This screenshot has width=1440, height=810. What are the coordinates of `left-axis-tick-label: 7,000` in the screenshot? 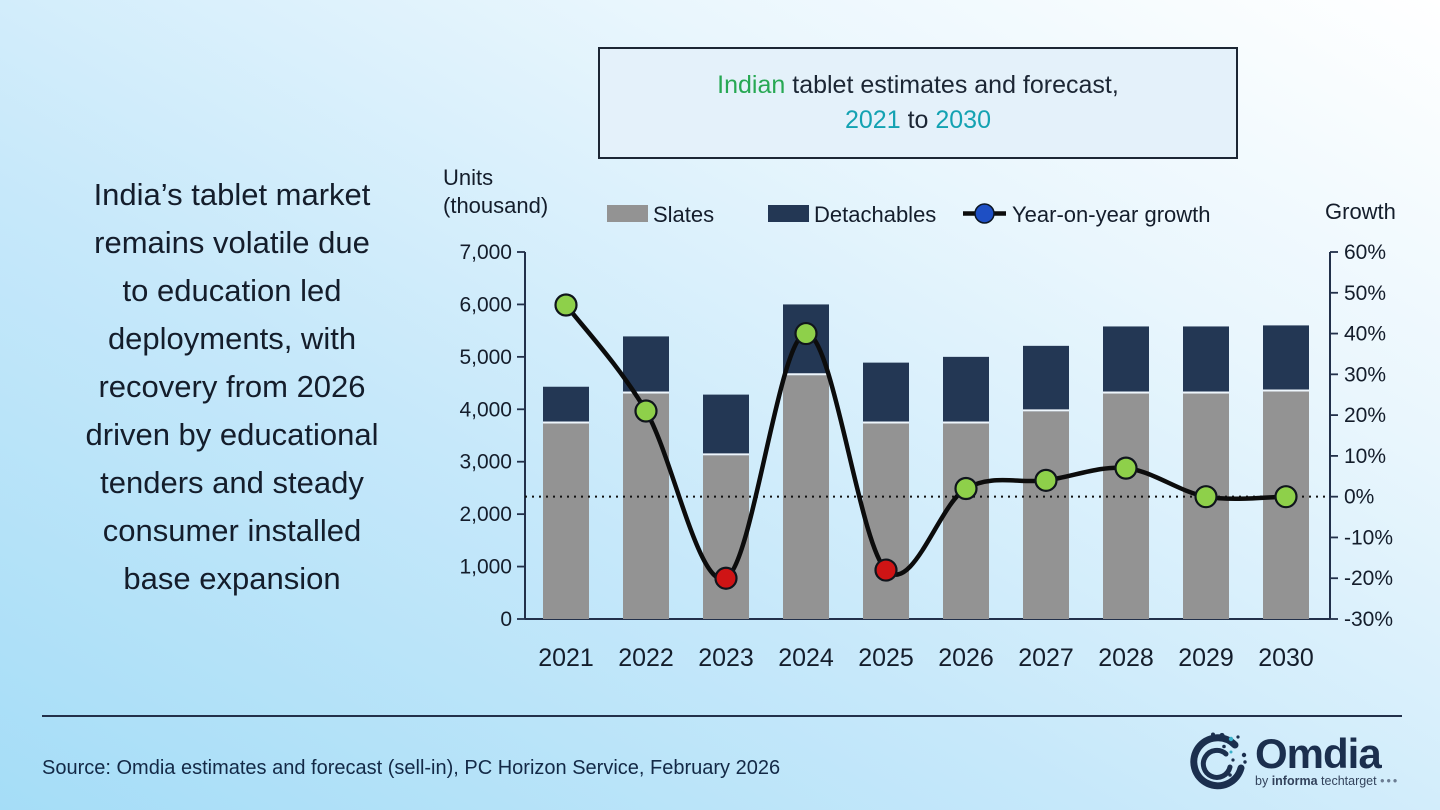 It's located at (485, 252).